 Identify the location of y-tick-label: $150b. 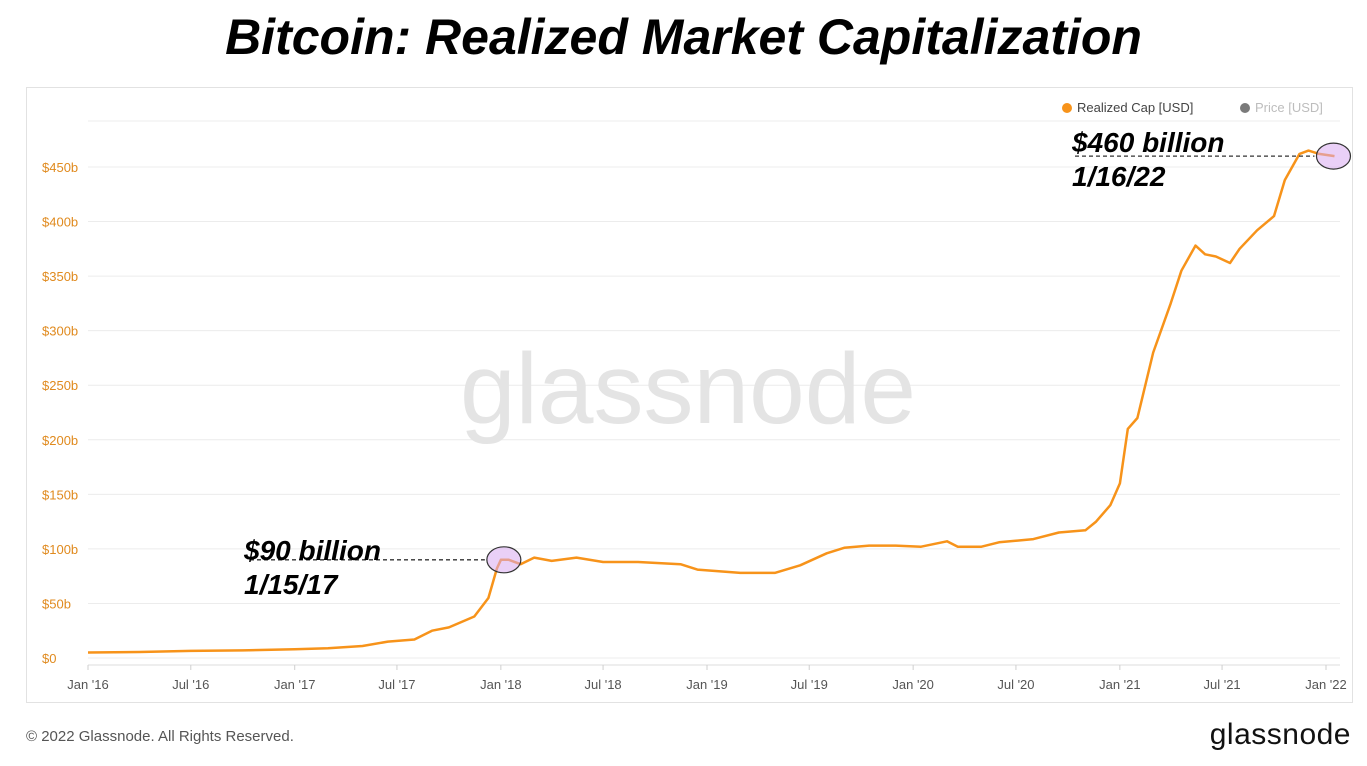
(60, 494).